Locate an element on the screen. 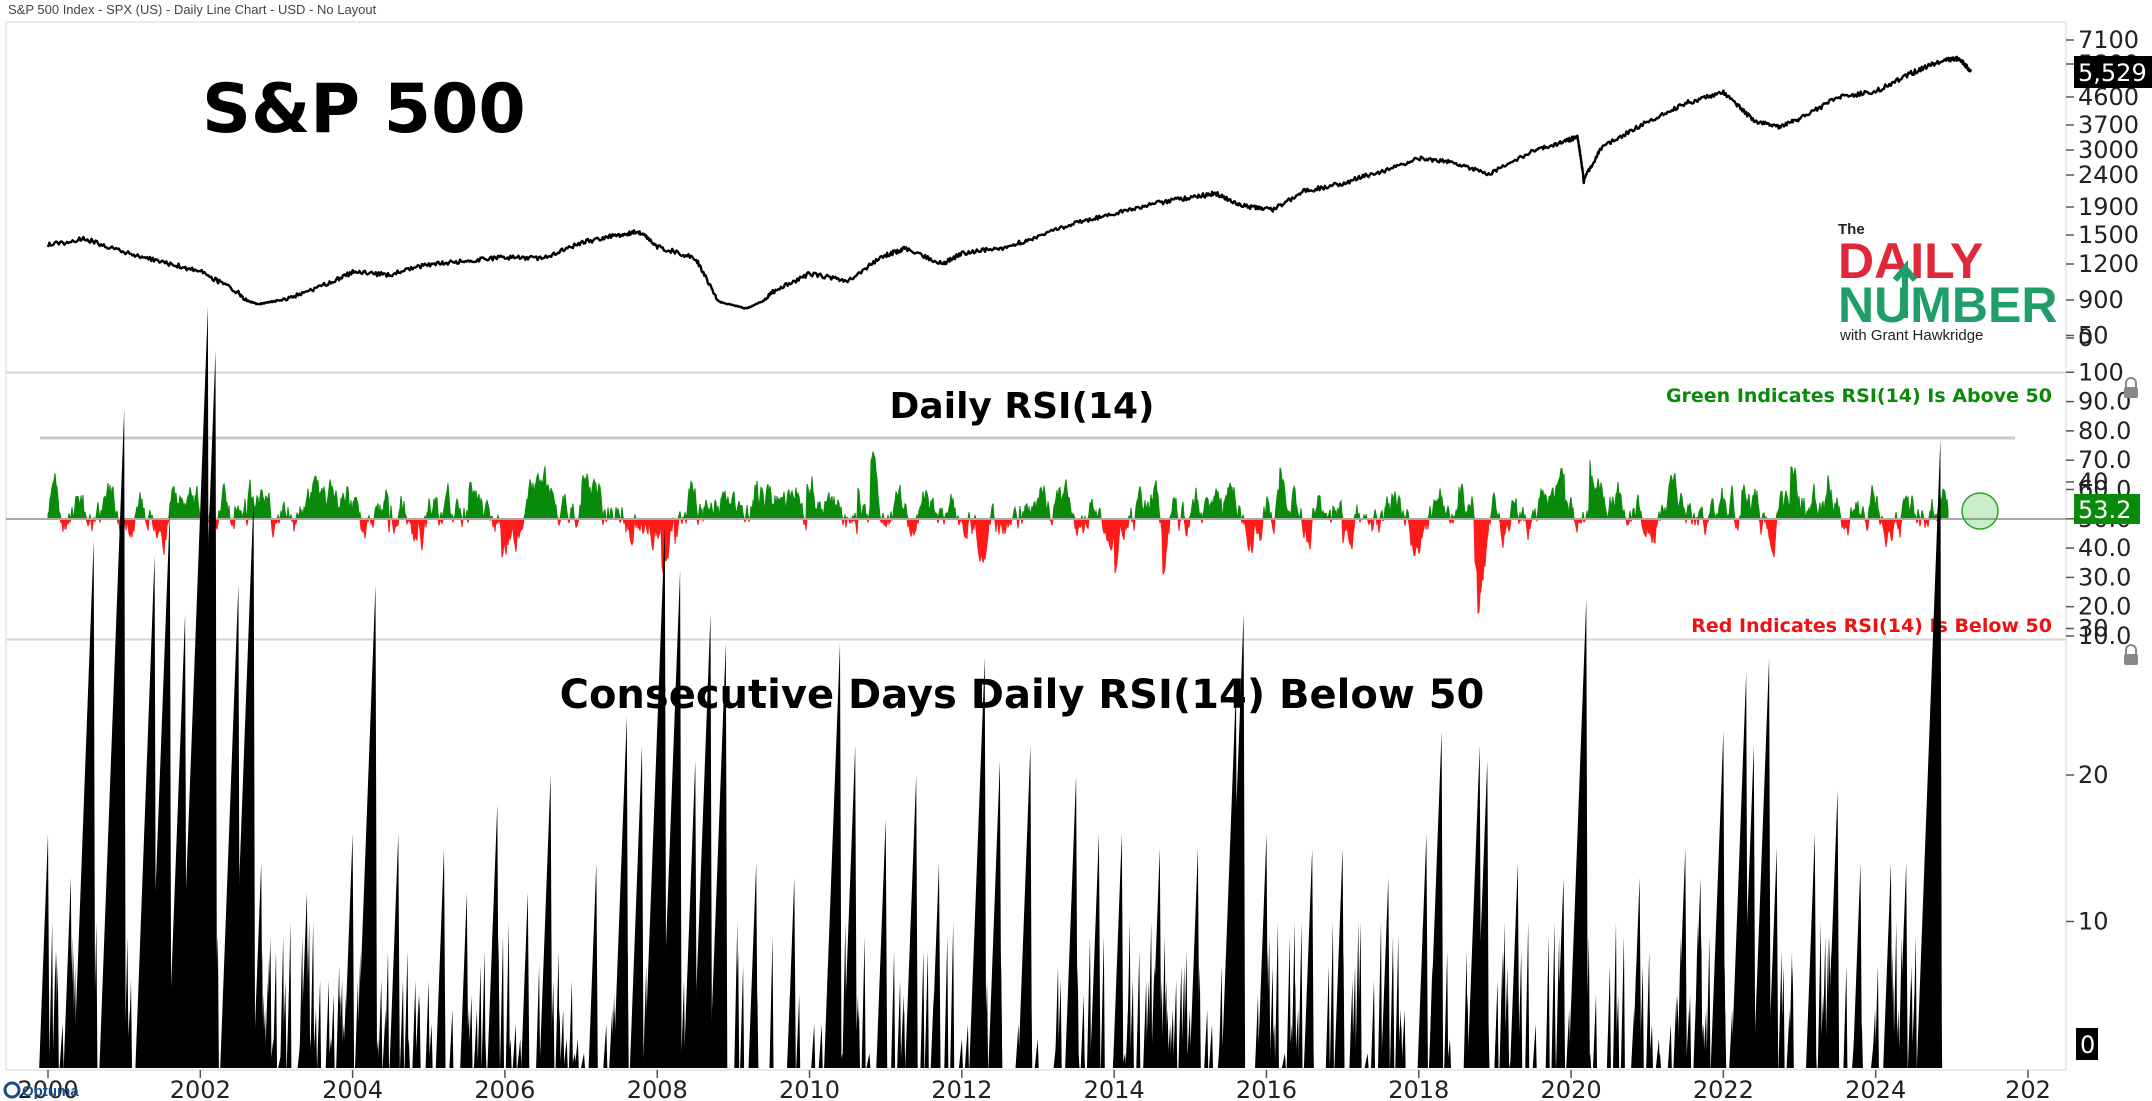  rsi-y-tick-label: 90.0 is located at coordinates (2104, 402).